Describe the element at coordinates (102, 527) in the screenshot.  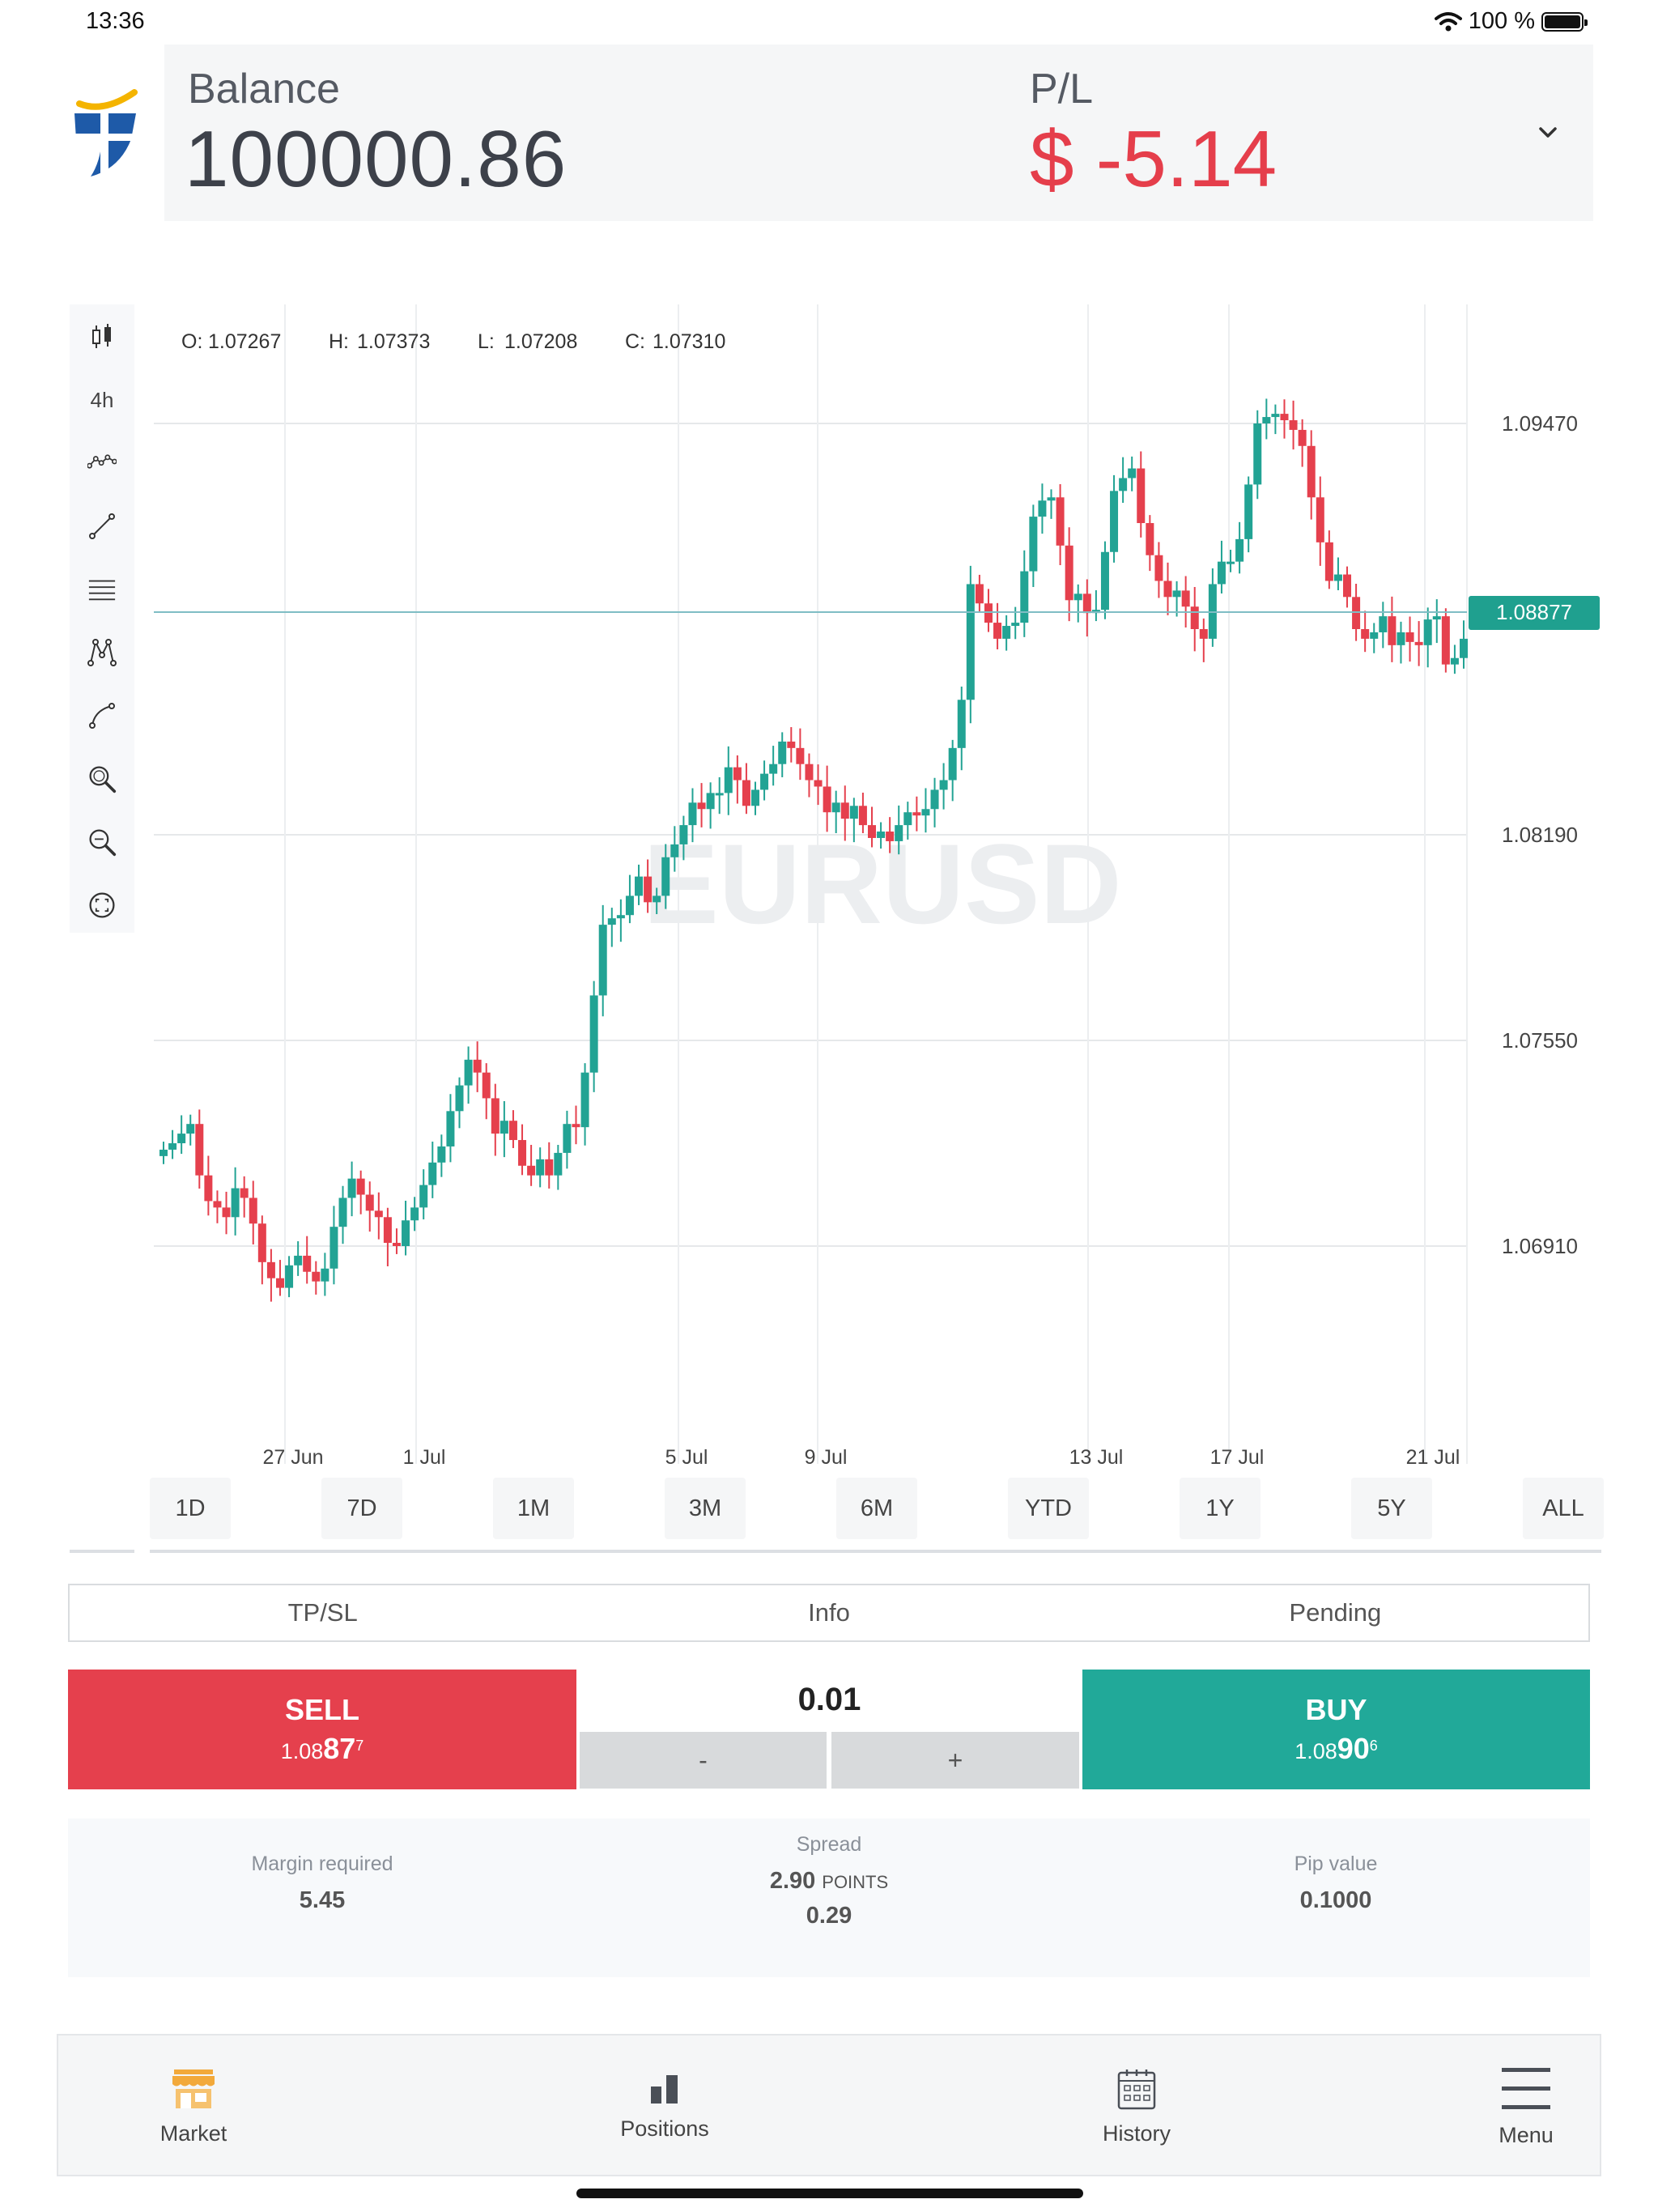
I see `trend-line-icon` at that location.